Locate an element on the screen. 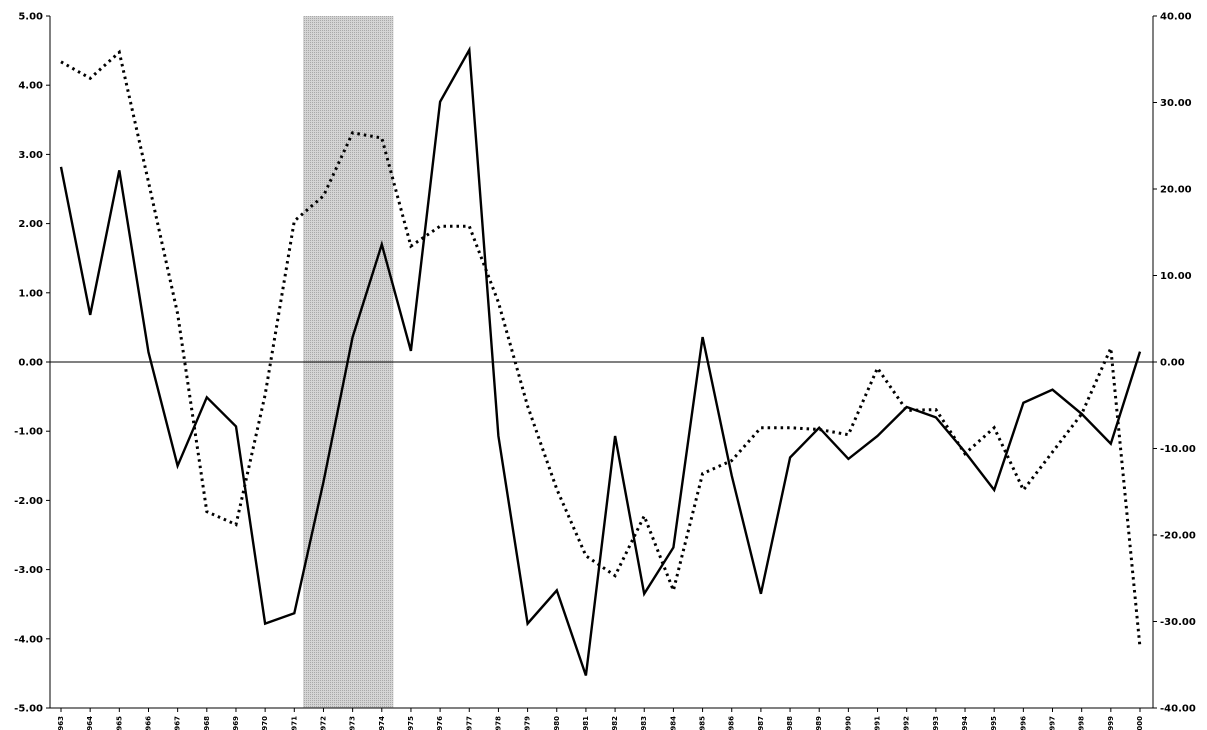  right-y-tick-label: -30.00 is located at coordinates (1178, 622).